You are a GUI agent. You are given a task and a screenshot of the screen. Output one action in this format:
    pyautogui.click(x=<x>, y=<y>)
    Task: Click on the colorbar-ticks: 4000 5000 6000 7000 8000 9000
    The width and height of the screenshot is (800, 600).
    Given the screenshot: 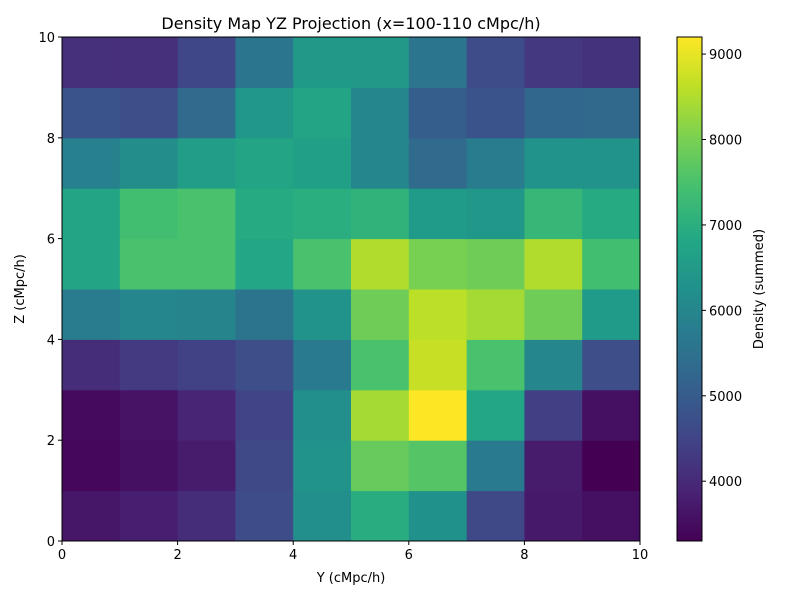 What is the action you would take?
    pyautogui.click(x=722, y=269)
    